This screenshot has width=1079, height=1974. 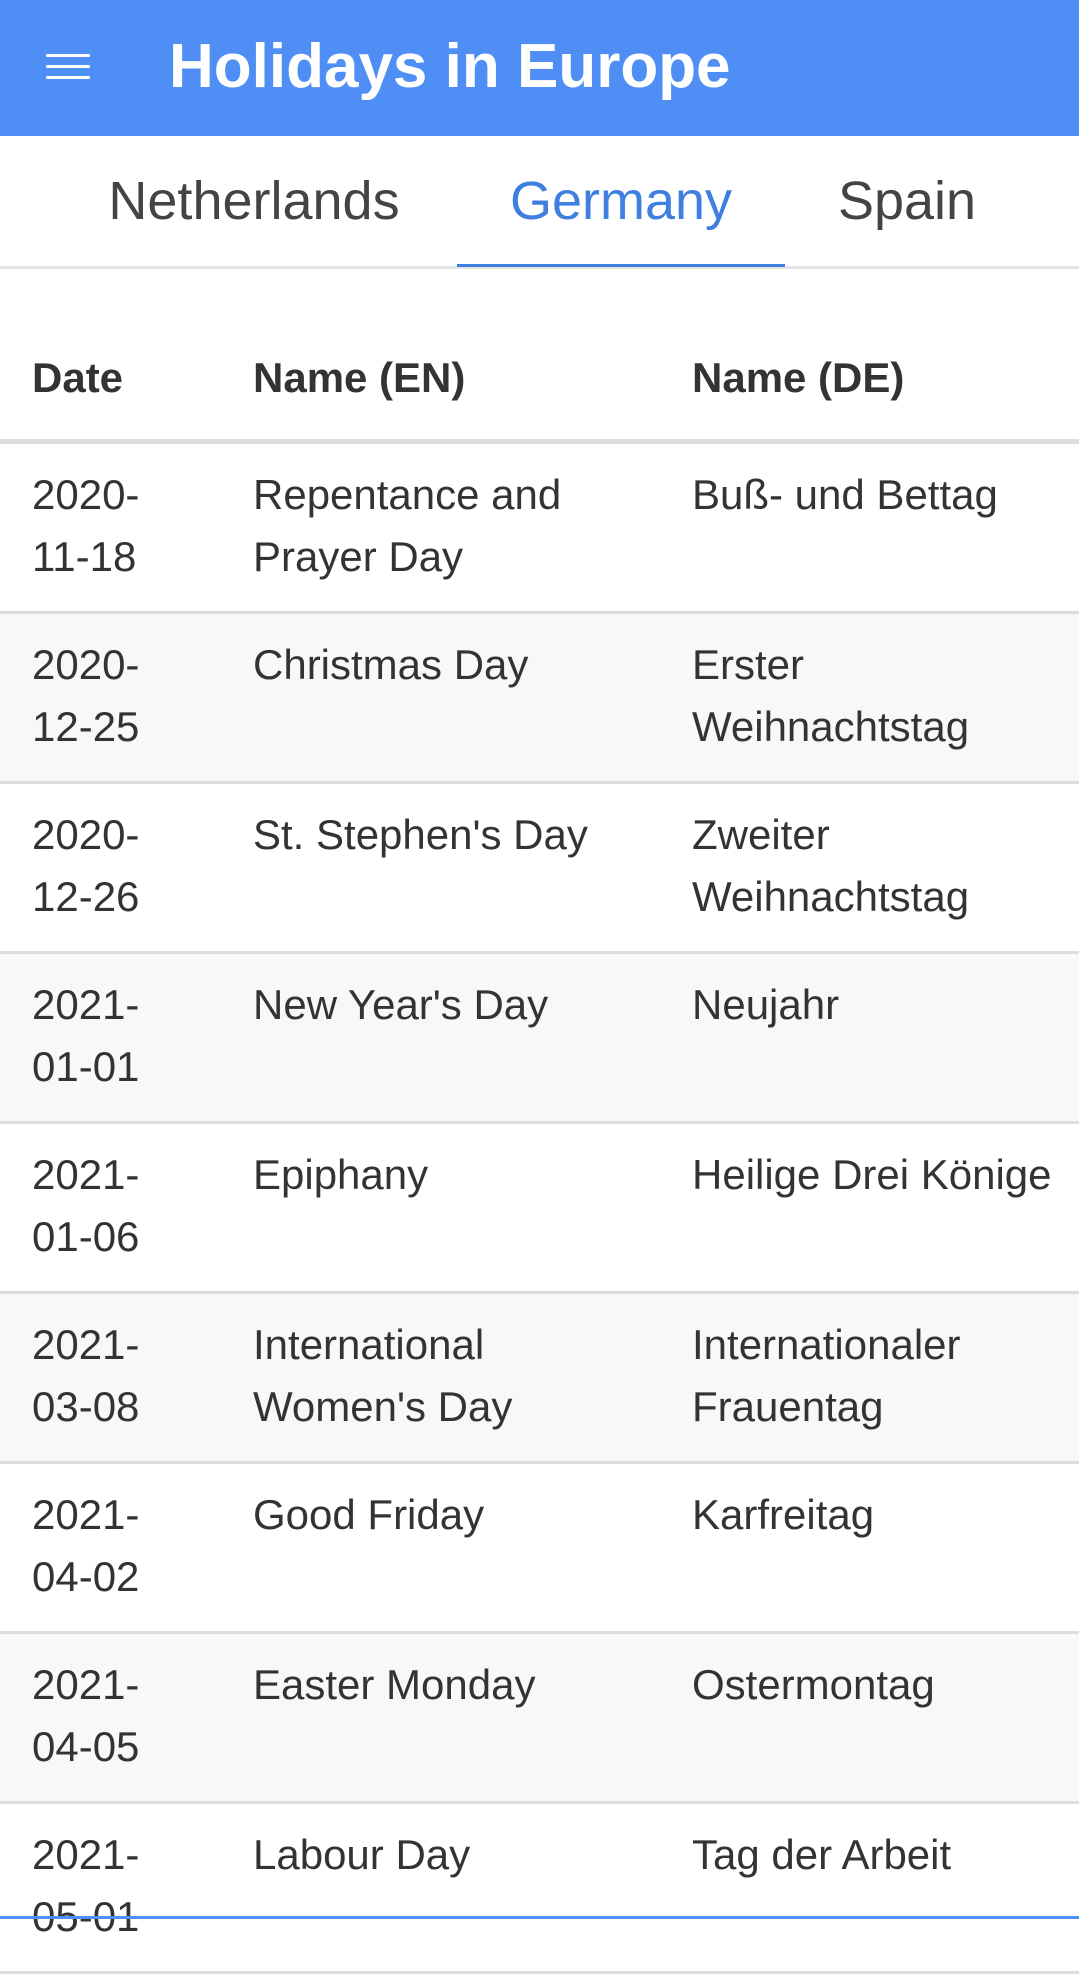 What do you see at coordinates (86, 1715) in the screenshot?
I see `cell-date: 2021- 04-05` at bounding box center [86, 1715].